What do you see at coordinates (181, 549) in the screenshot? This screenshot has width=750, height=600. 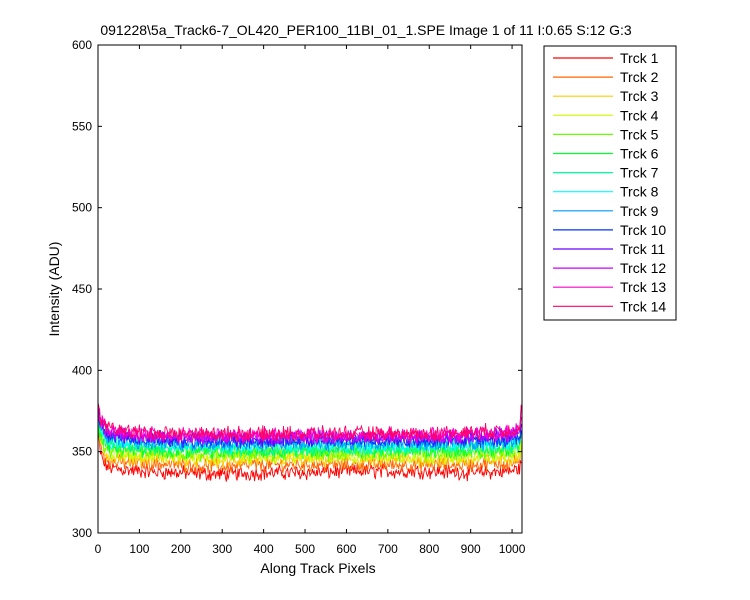 I see `x-tick-label: 200` at bounding box center [181, 549].